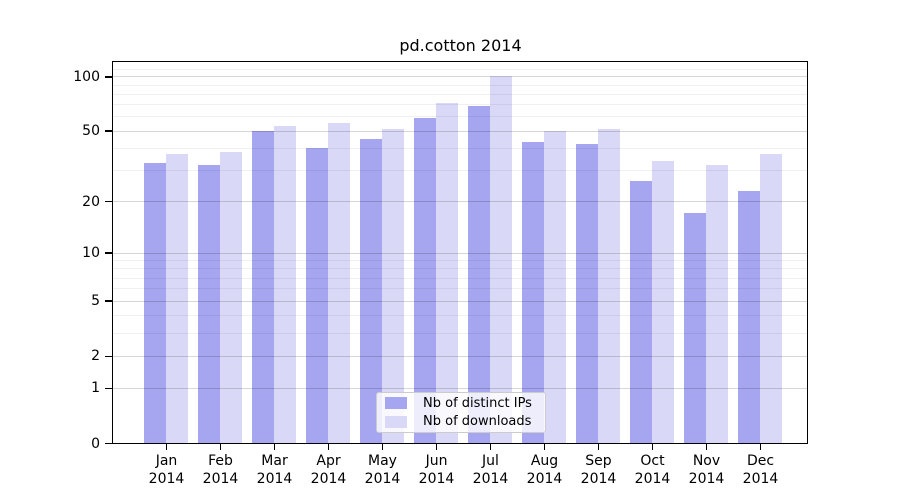 This screenshot has width=900, height=500. Describe the element at coordinates (221, 470) in the screenshot. I see `x-tick-label: Feb 2014` at that location.